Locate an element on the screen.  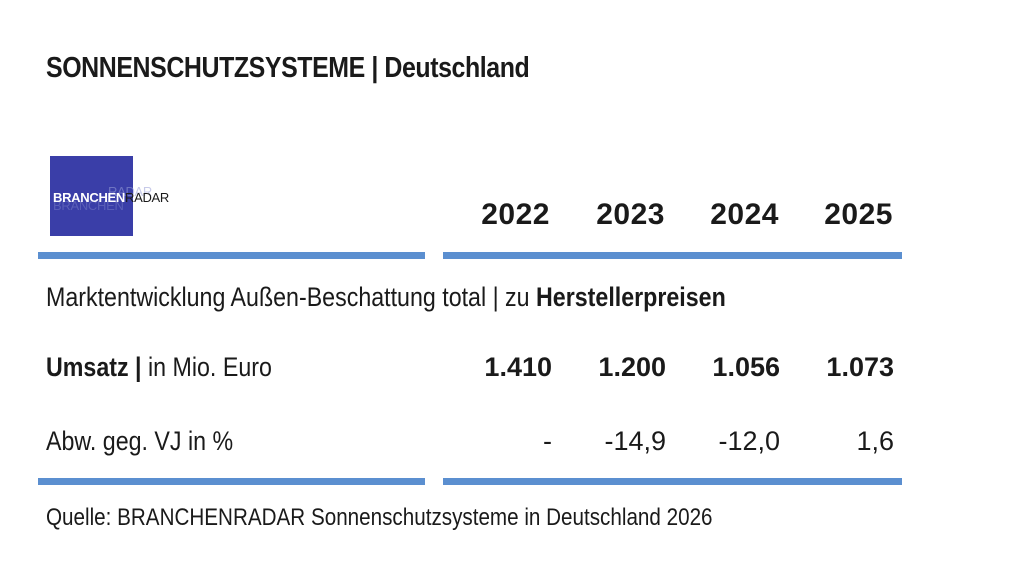
logo-ghost-text: RADAR is located at coordinates (130, 191).